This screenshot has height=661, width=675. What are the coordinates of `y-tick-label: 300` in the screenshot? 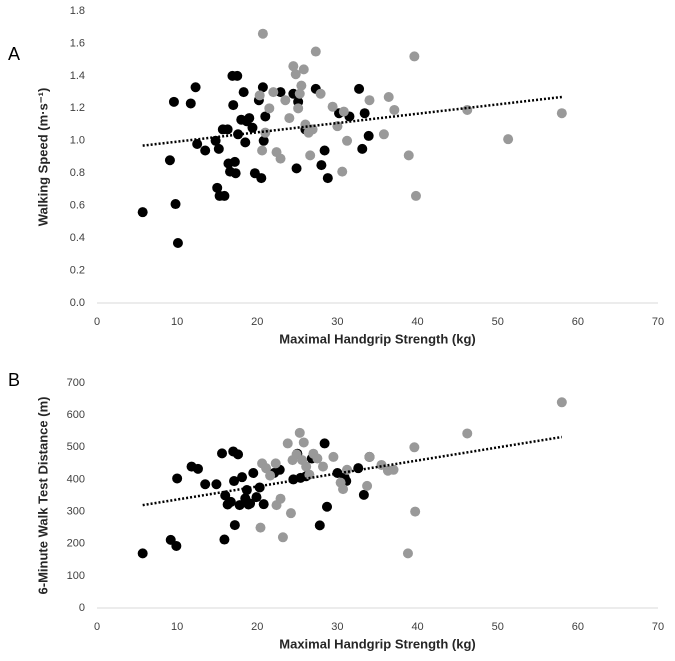 It's located at (76, 511).